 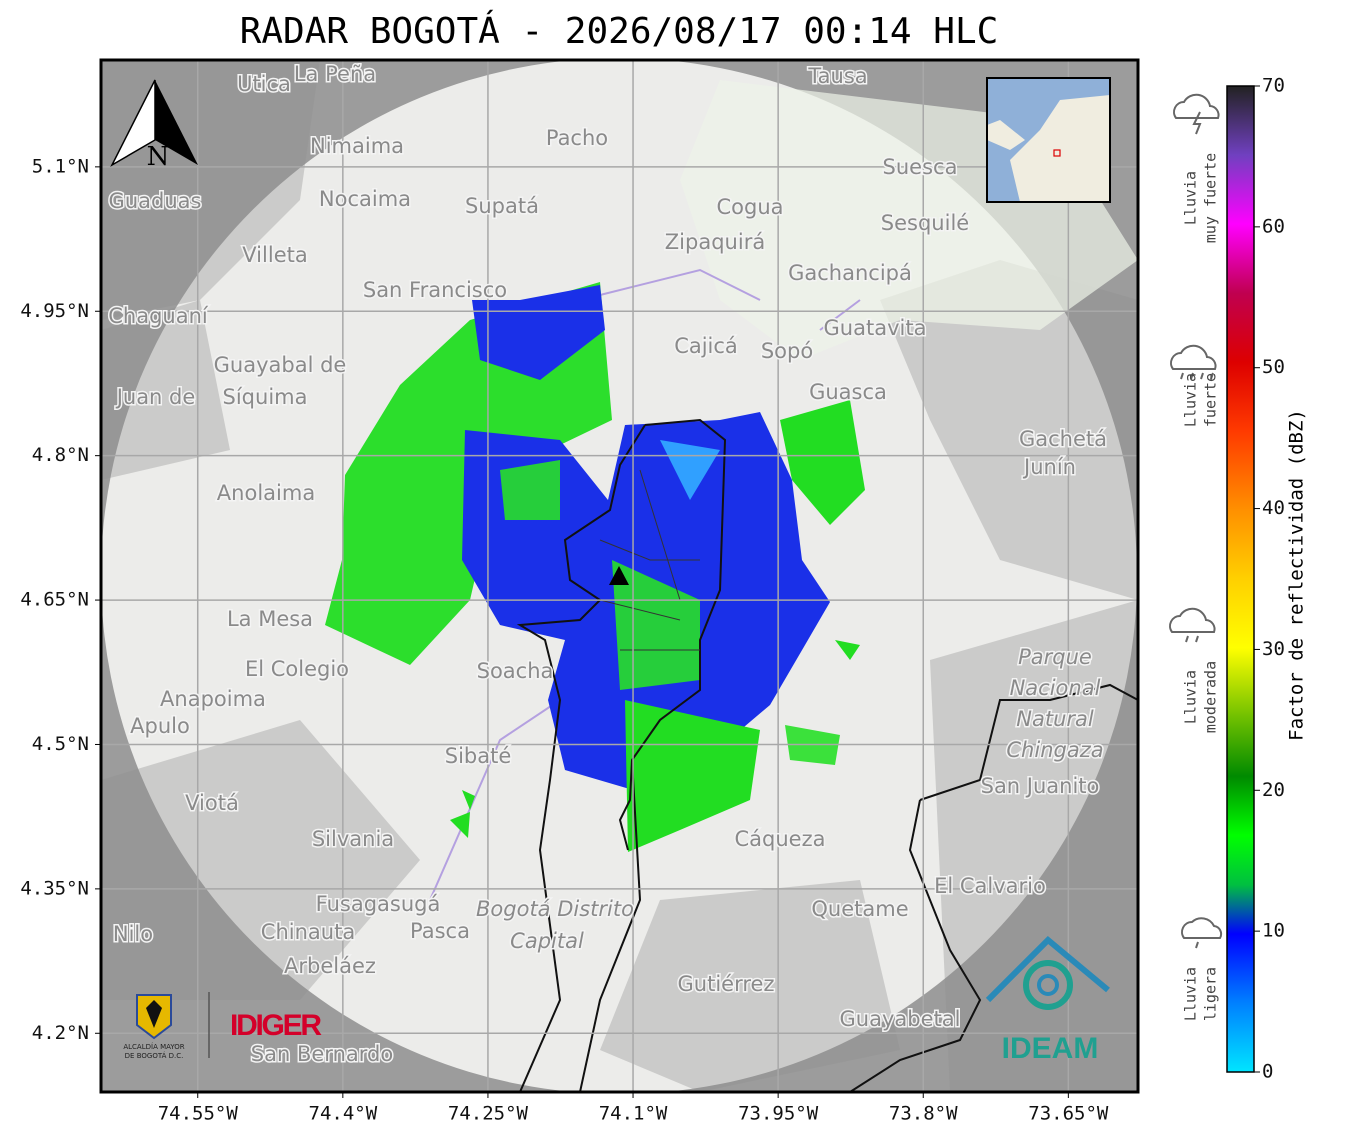 I want to click on place-label: Sopó, so click(x=787, y=351).